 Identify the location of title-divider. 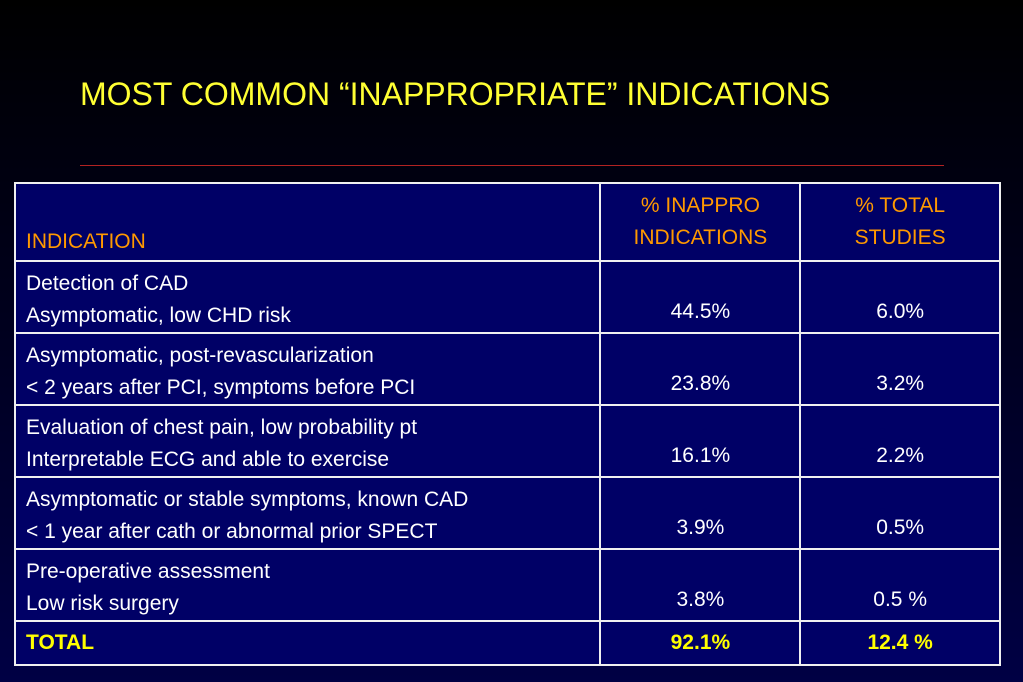
(512, 165).